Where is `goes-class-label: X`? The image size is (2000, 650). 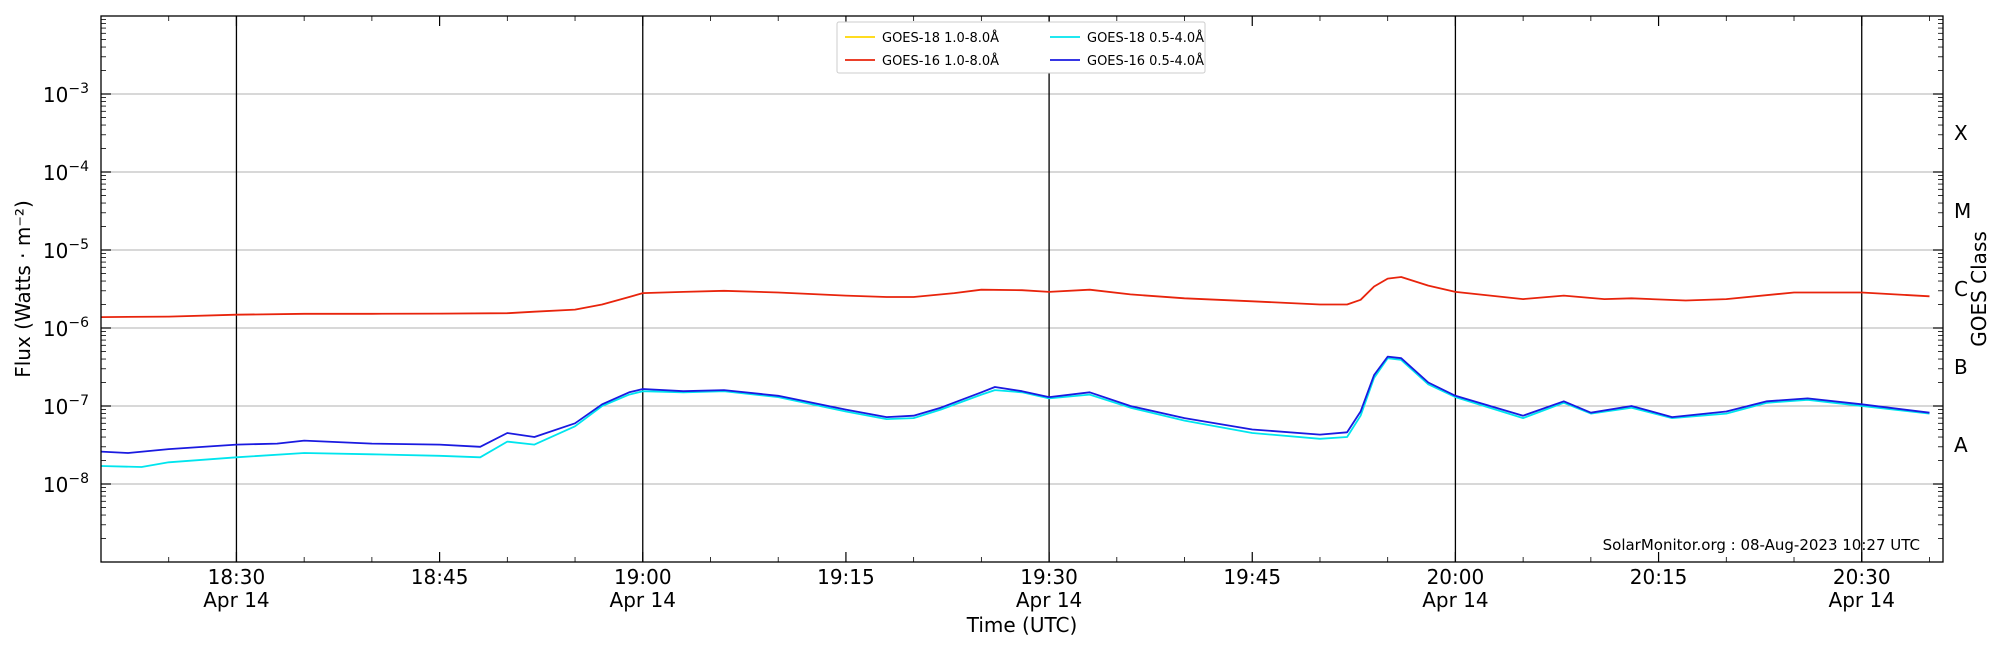
goes-class-label: X is located at coordinates (1961, 133).